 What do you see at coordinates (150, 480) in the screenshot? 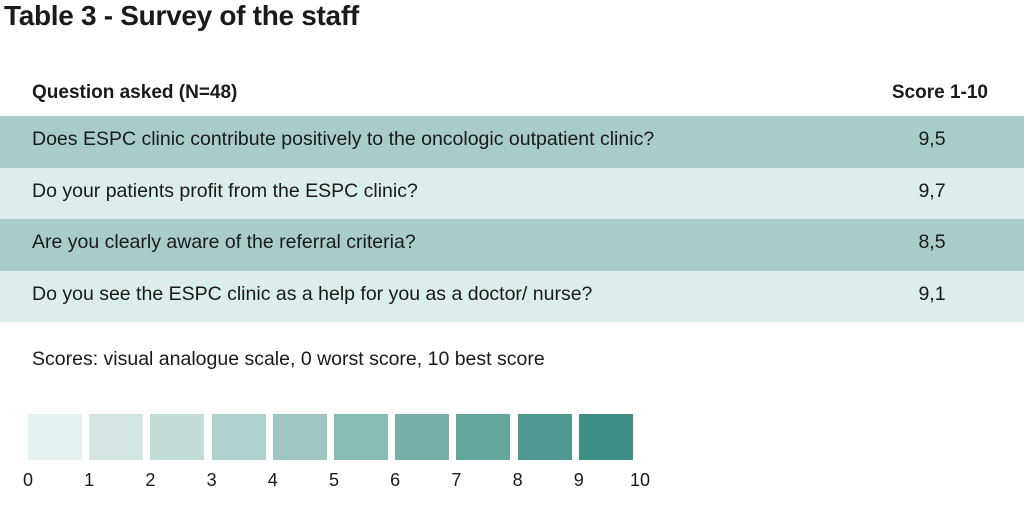
I see `scale-tick-label: 2` at bounding box center [150, 480].